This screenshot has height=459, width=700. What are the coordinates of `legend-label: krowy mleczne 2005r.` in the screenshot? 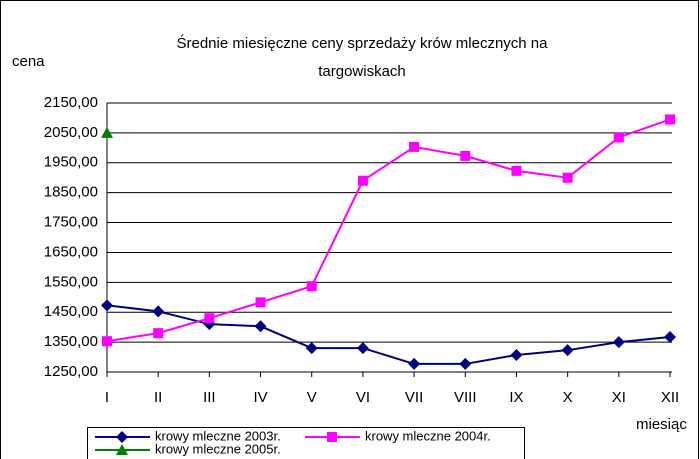 It's located at (218, 448).